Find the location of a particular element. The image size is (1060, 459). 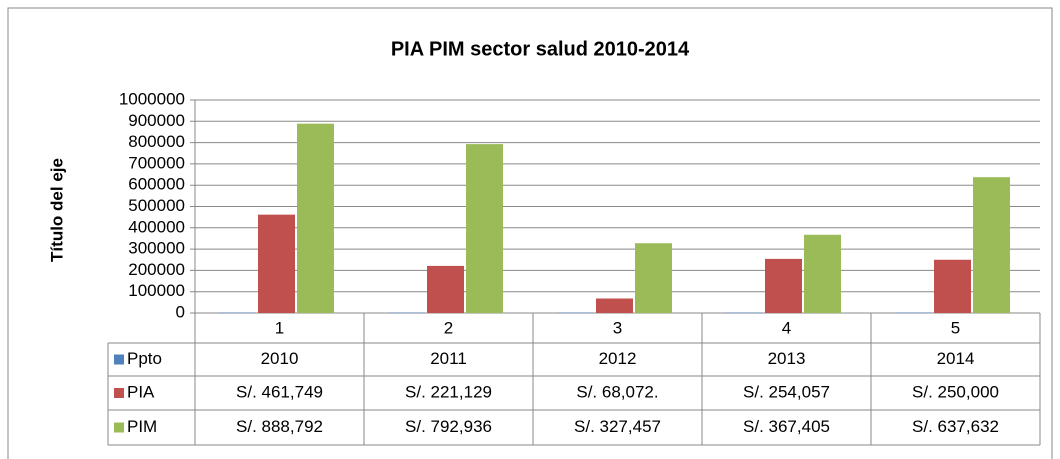

y-tick-label: 1000000 is located at coordinates (152, 98).